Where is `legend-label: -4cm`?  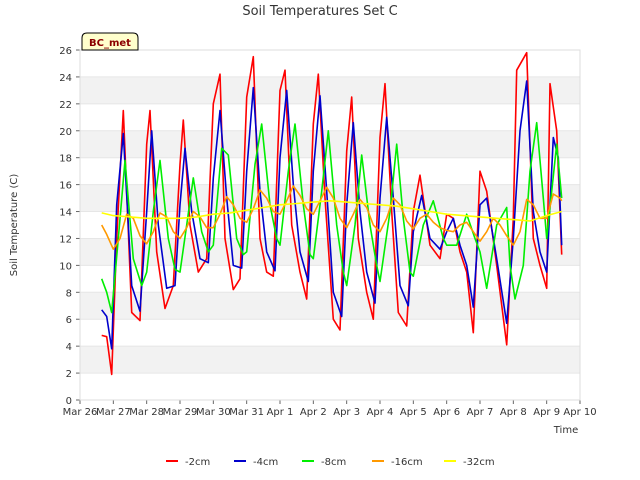 legend-label: -4cm is located at coordinates (265, 462).